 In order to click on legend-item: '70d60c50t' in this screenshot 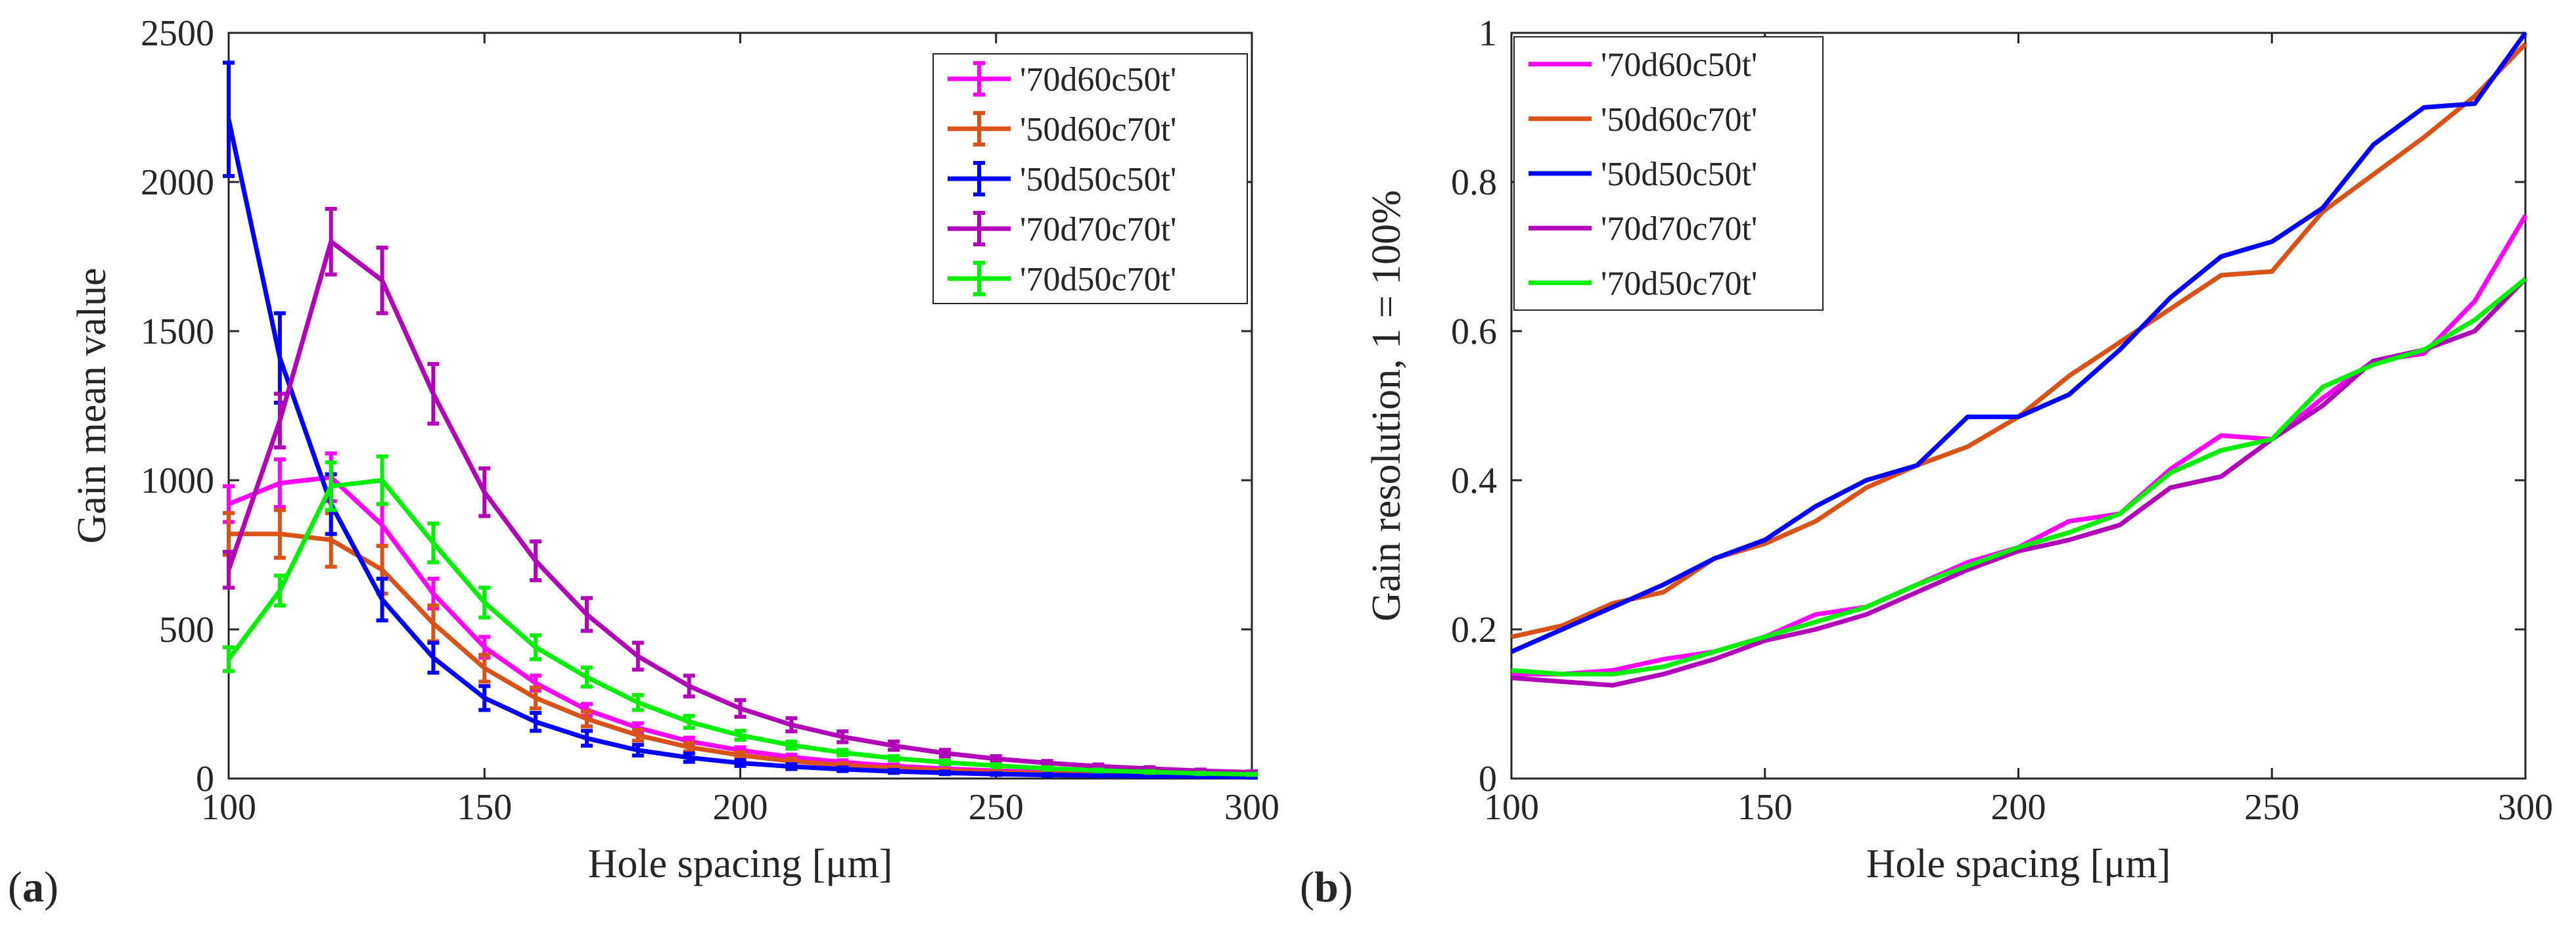, I will do `click(1643, 65)`.